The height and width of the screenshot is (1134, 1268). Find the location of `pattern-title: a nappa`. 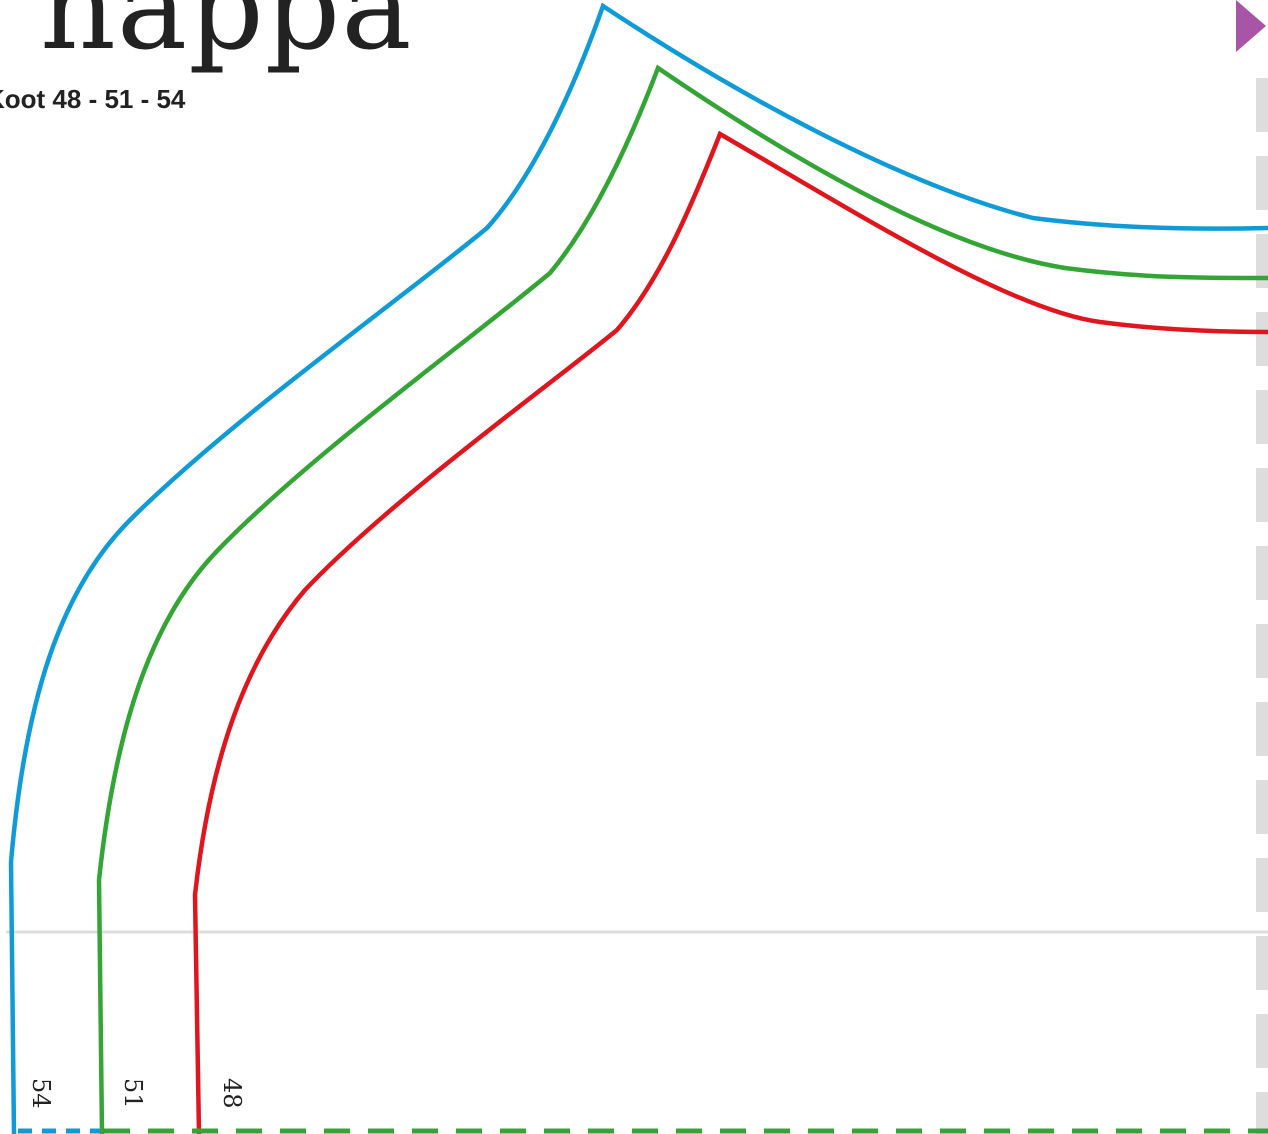

pattern-title: a nappa is located at coordinates (206, 38).